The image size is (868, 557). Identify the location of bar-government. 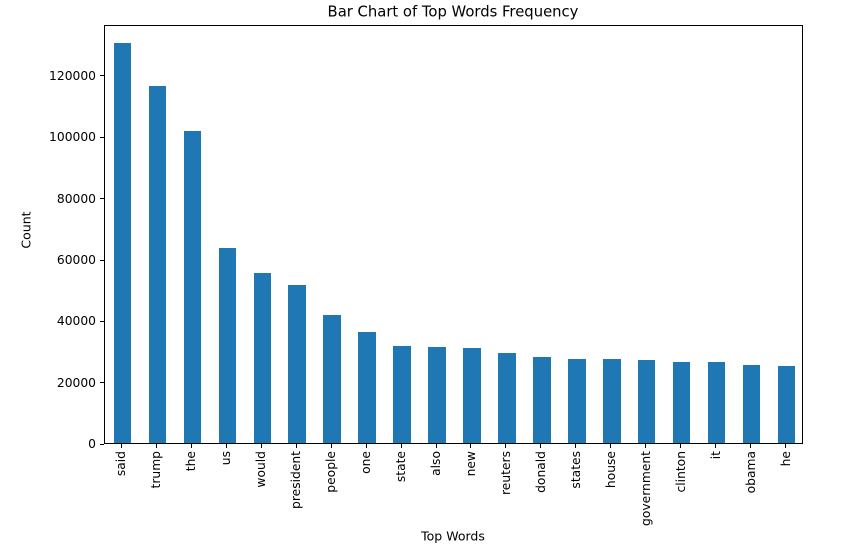
(646, 401).